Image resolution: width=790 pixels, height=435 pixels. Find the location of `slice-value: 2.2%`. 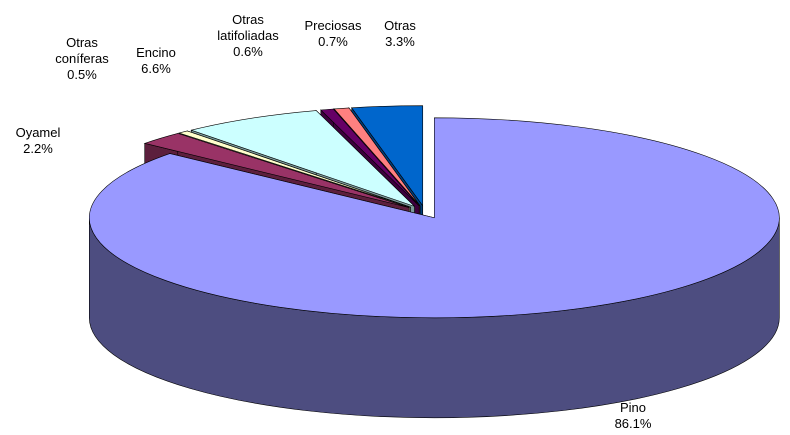

slice-value: 2.2% is located at coordinates (38, 148).